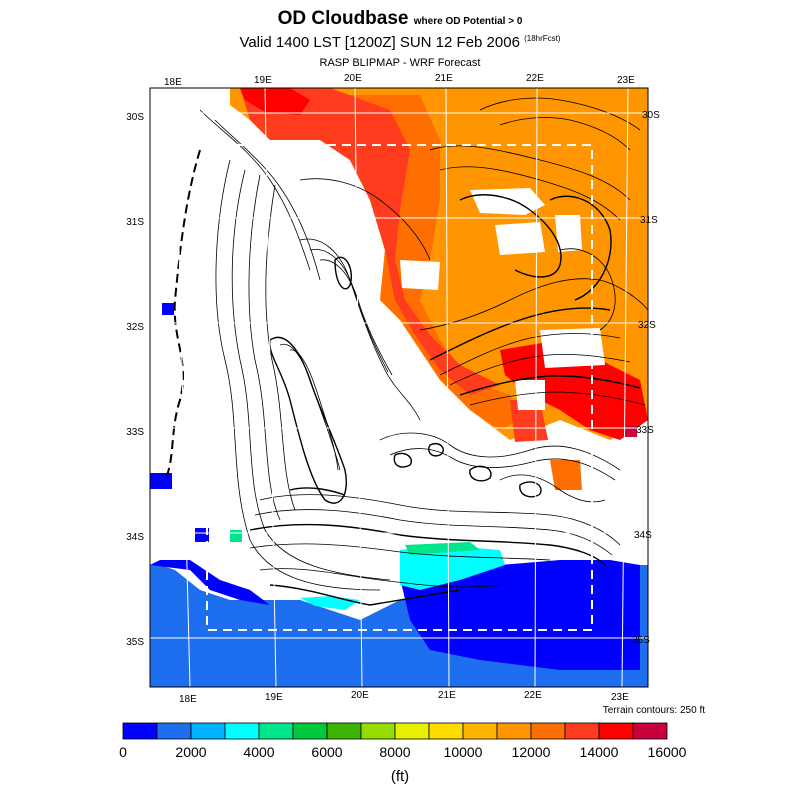 Image resolution: width=800 pixels, height=800 pixels. What do you see at coordinates (182, 387) in the screenshot?
I see `gridline-lon-18E` at bounding box center [182, 387].